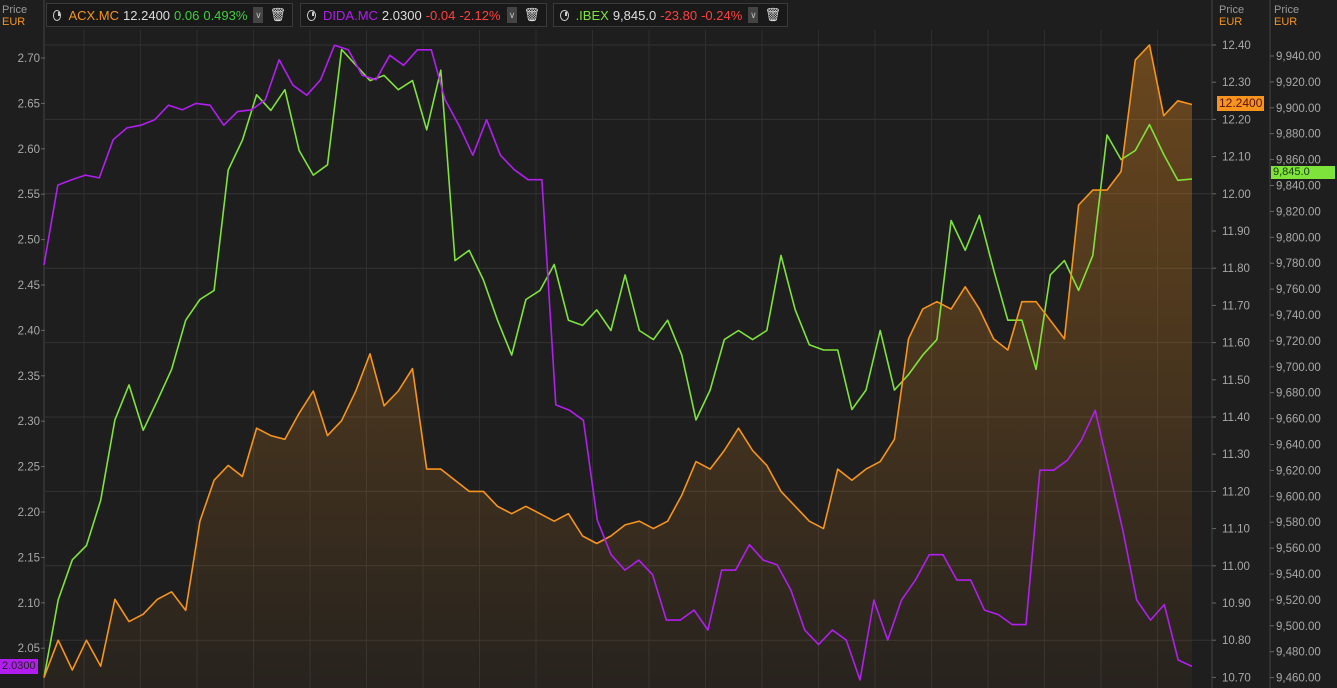  What do you see at coordinates (1298, 368) in the screenshot?
I see `right-axis-tick-label: 9,700.00` at bounding box center [1298, 368].